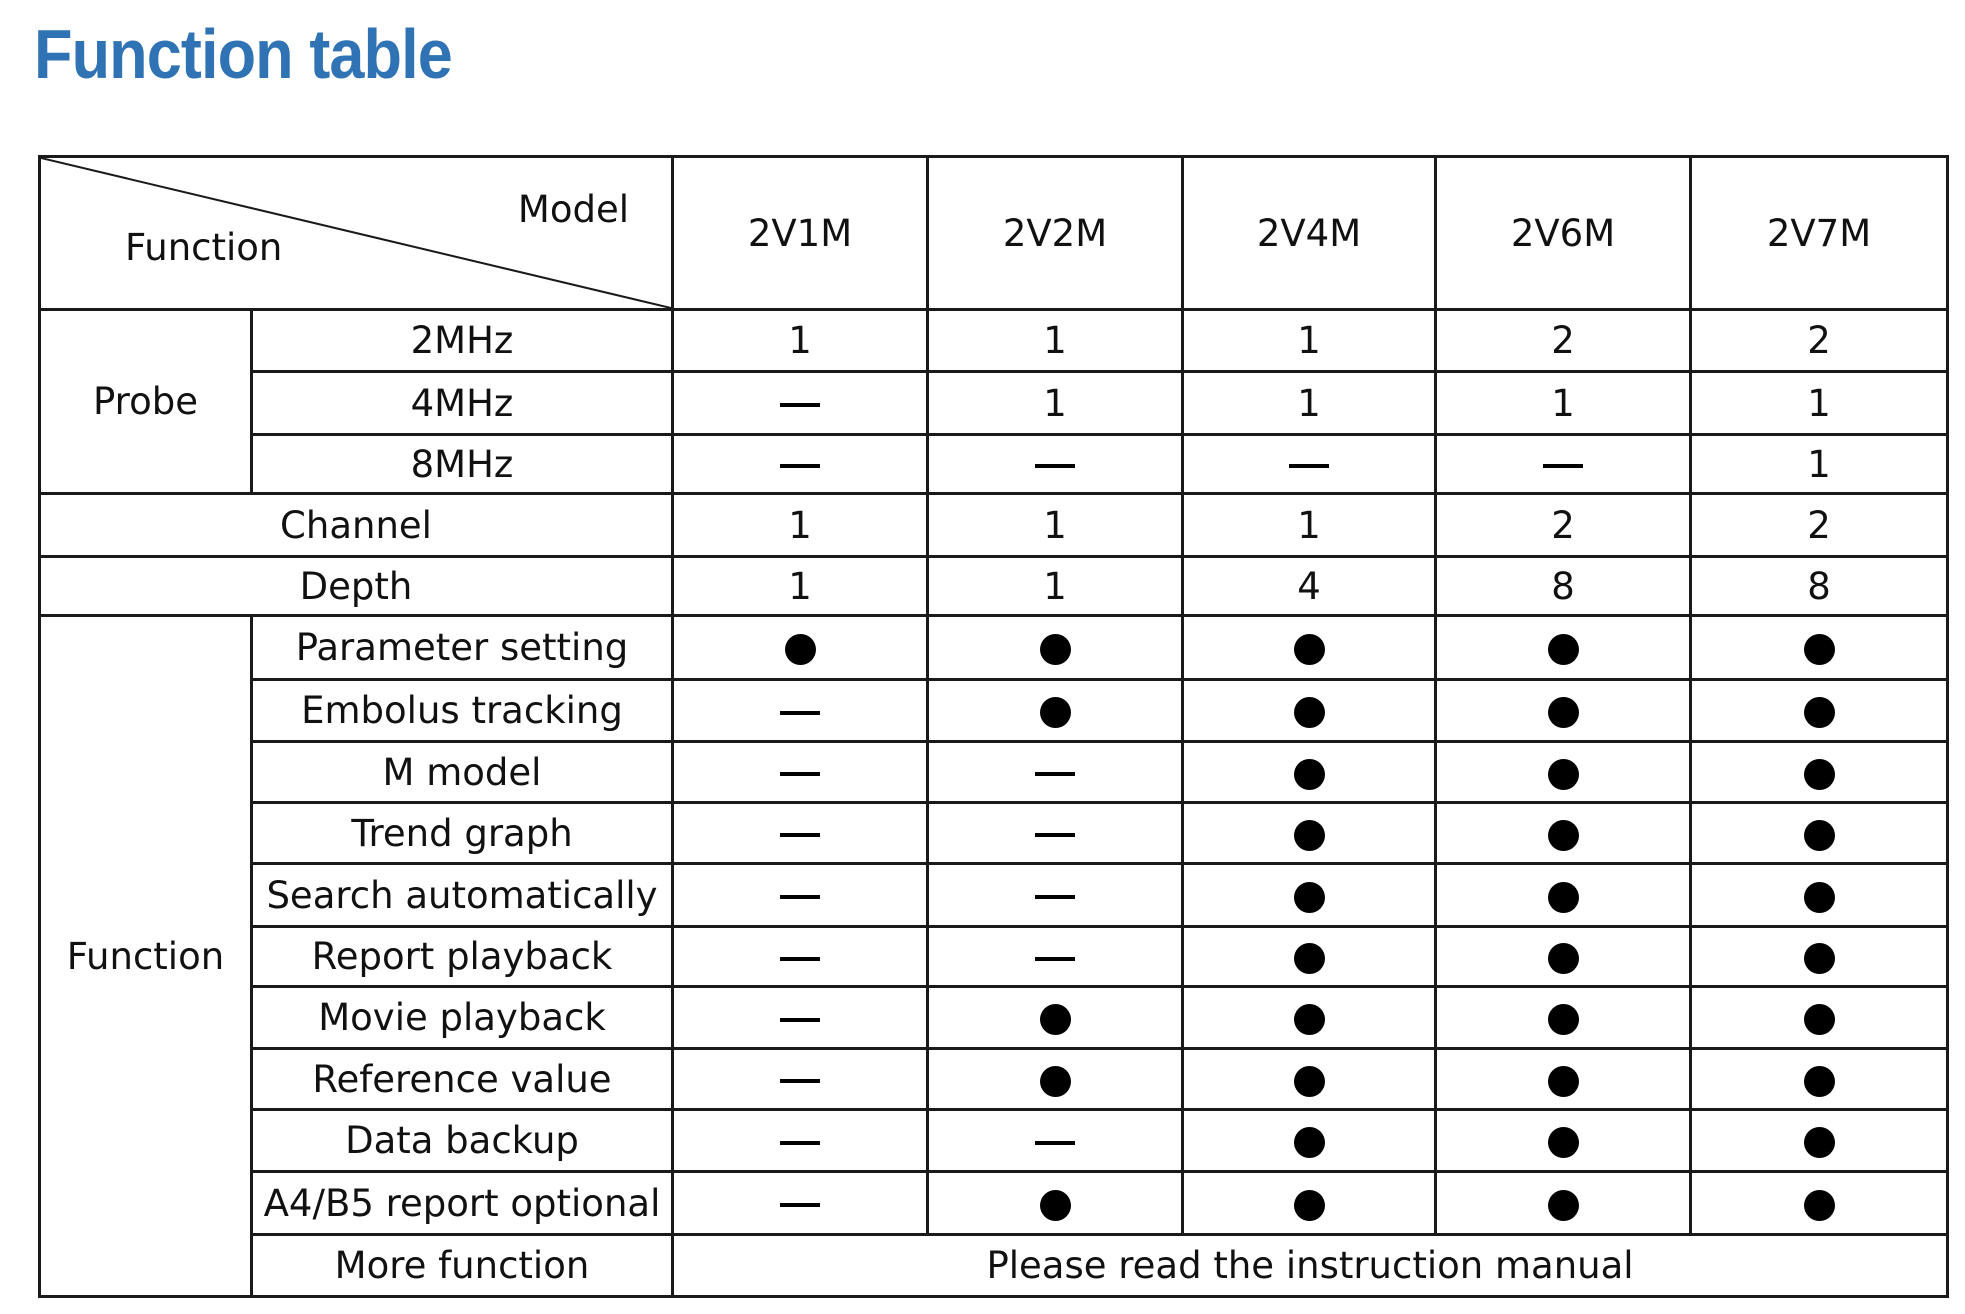  I want to click on value-cell: 4, so click(1309, 586).